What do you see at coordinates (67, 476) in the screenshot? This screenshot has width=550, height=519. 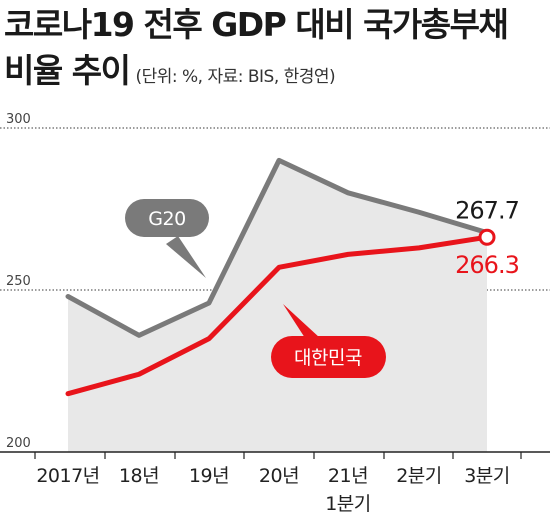 I see `x-tick-label-0-0: 2017년` at bounding box center [67, 476].